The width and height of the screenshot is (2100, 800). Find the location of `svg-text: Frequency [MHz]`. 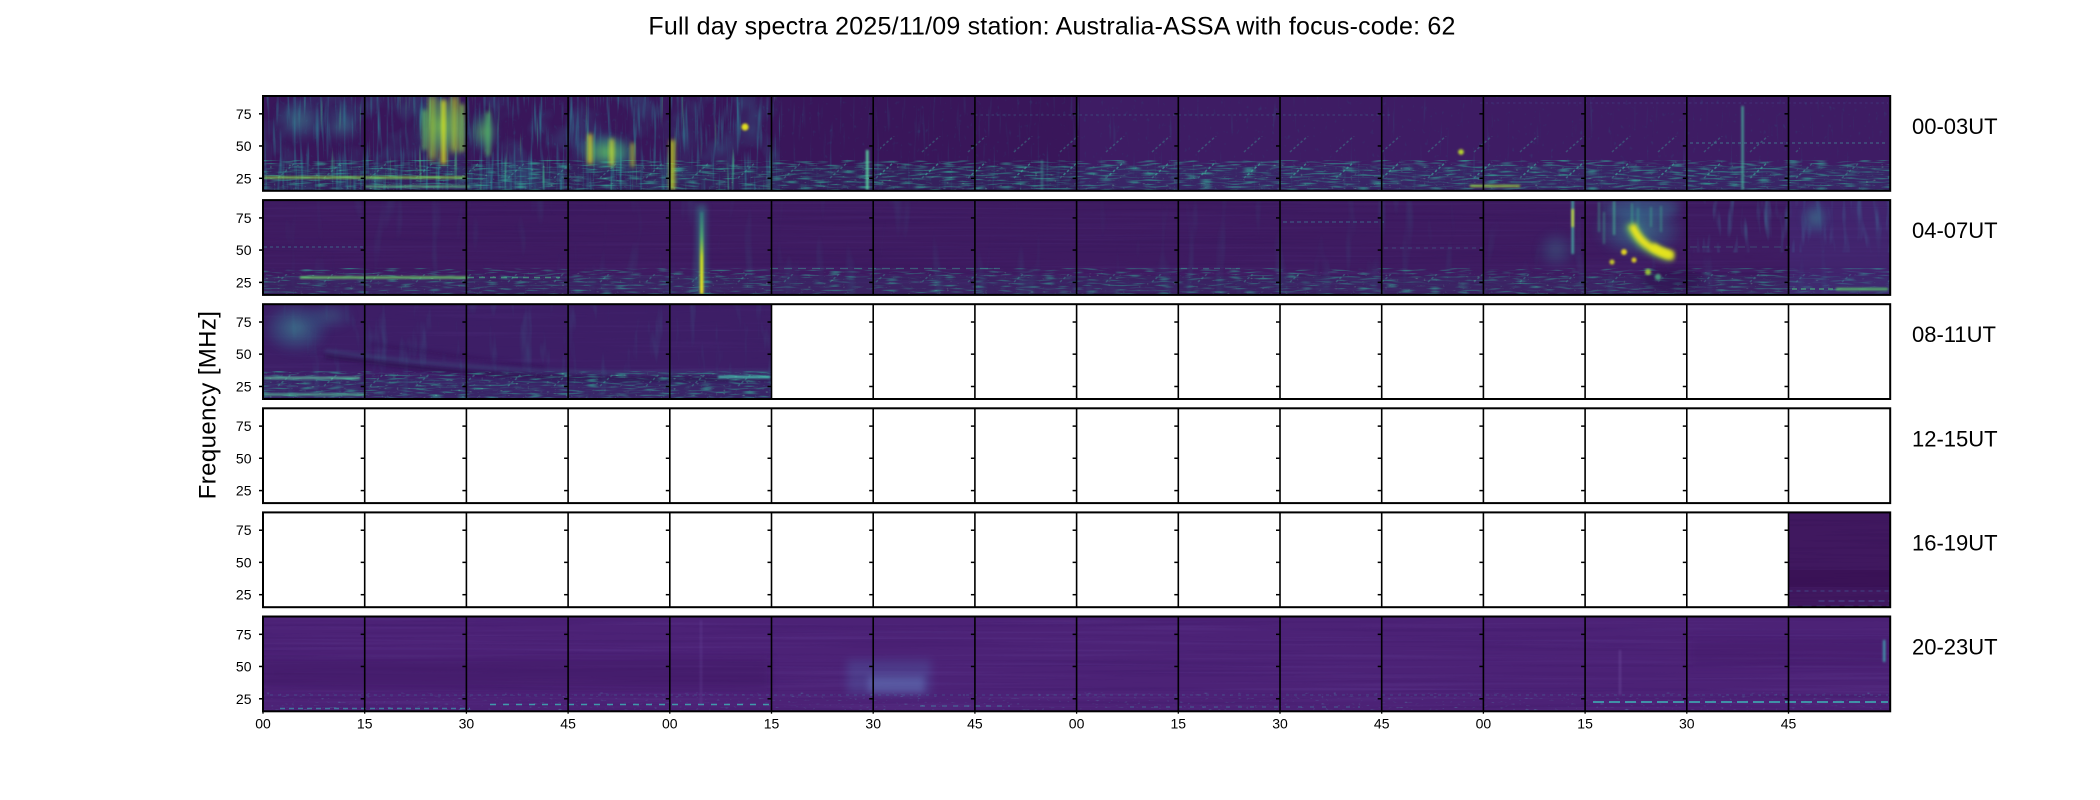

svg-text: Frequency [MHz] is located at coordinates (208, 405).